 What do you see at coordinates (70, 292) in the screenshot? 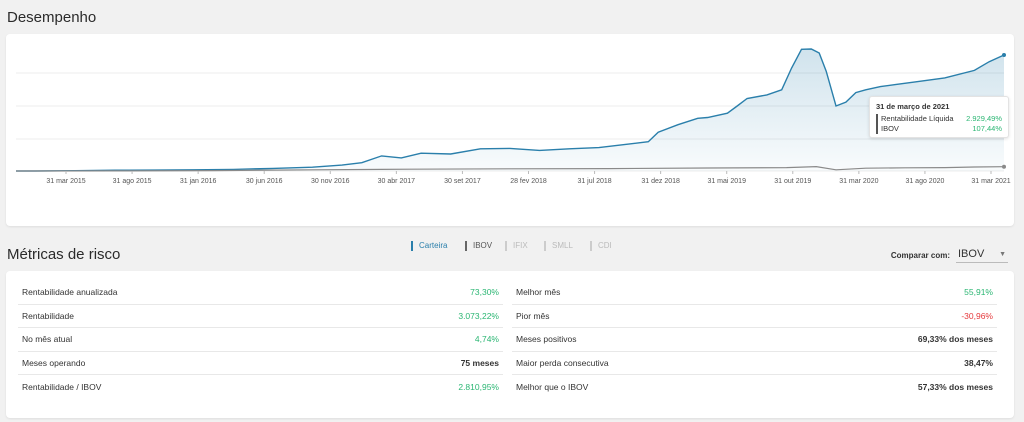
I see `metric-label: Rentabilidade anualizada` at bounding box center [70, 292].